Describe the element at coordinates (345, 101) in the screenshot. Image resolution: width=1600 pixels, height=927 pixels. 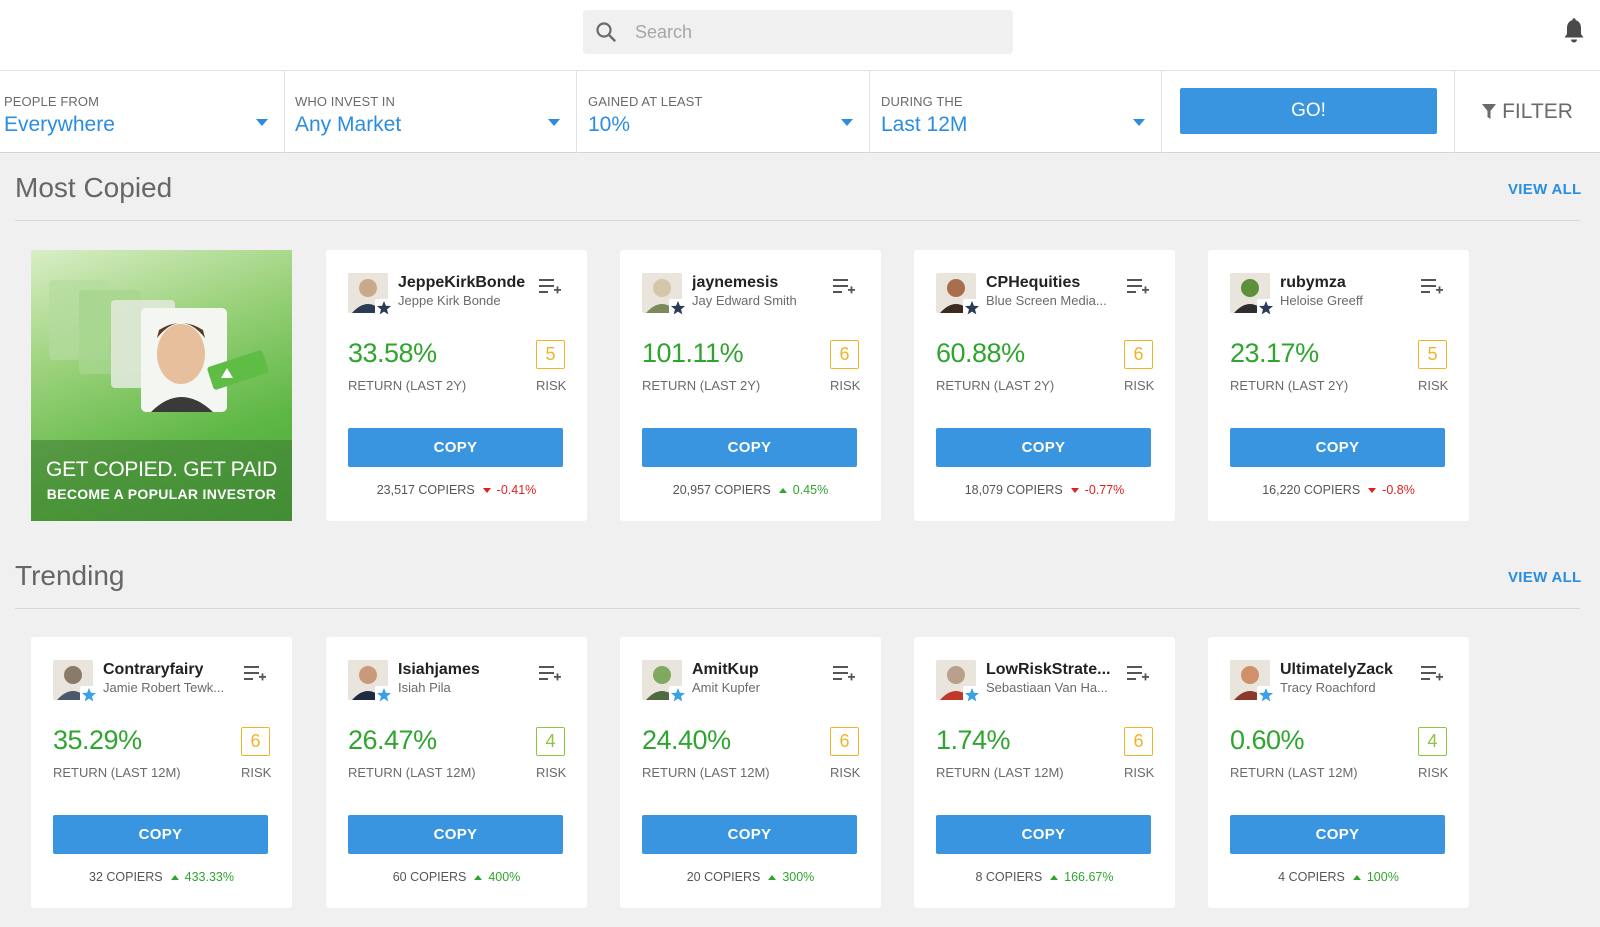
I see `filter-label: WHO INVEST IN` at that location.